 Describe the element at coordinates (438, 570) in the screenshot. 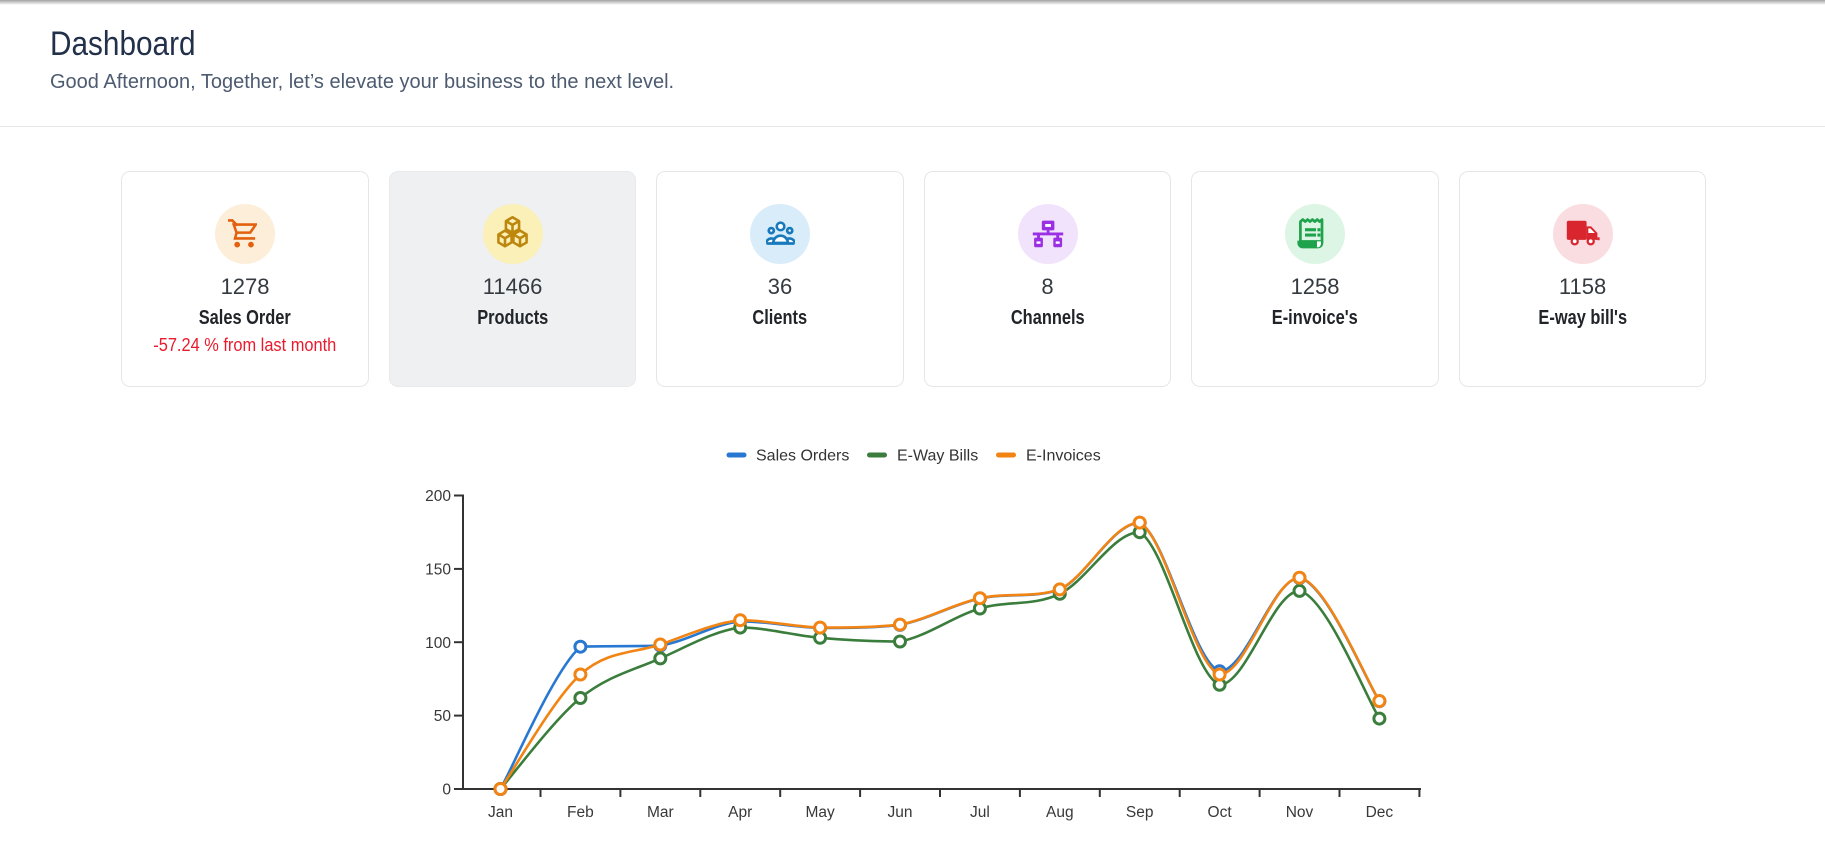

I see `svg-text: 150` at that location.